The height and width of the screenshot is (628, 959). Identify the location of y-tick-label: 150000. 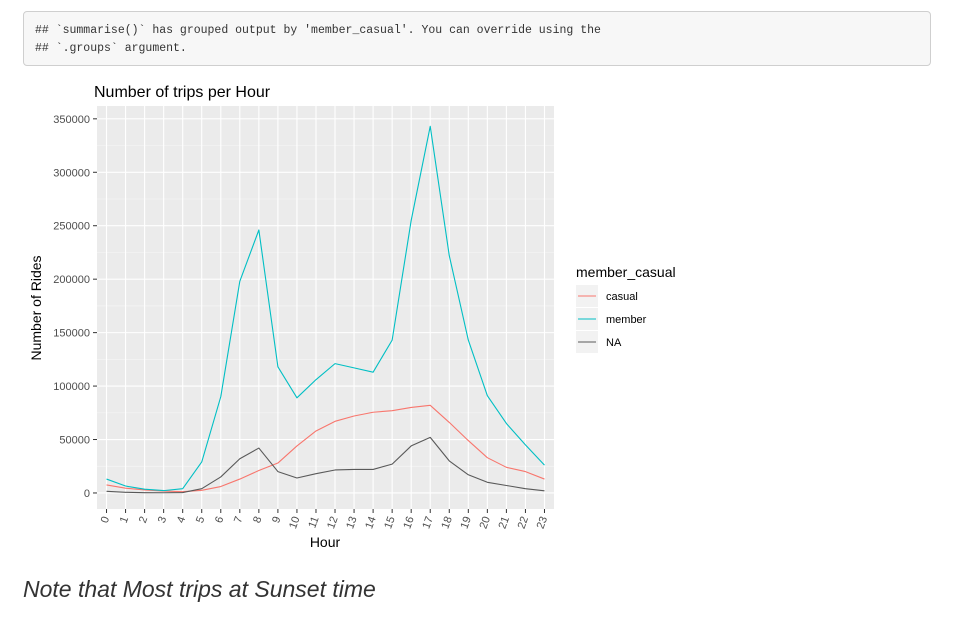
(71, 334).